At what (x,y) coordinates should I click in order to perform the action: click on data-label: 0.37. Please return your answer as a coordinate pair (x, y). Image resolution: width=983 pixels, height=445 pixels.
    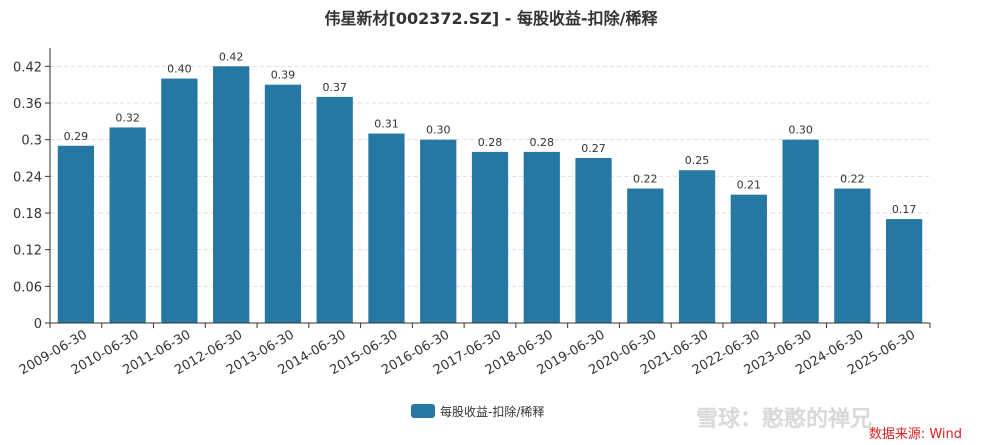
    Looking at the image, I should click on (334, 87).